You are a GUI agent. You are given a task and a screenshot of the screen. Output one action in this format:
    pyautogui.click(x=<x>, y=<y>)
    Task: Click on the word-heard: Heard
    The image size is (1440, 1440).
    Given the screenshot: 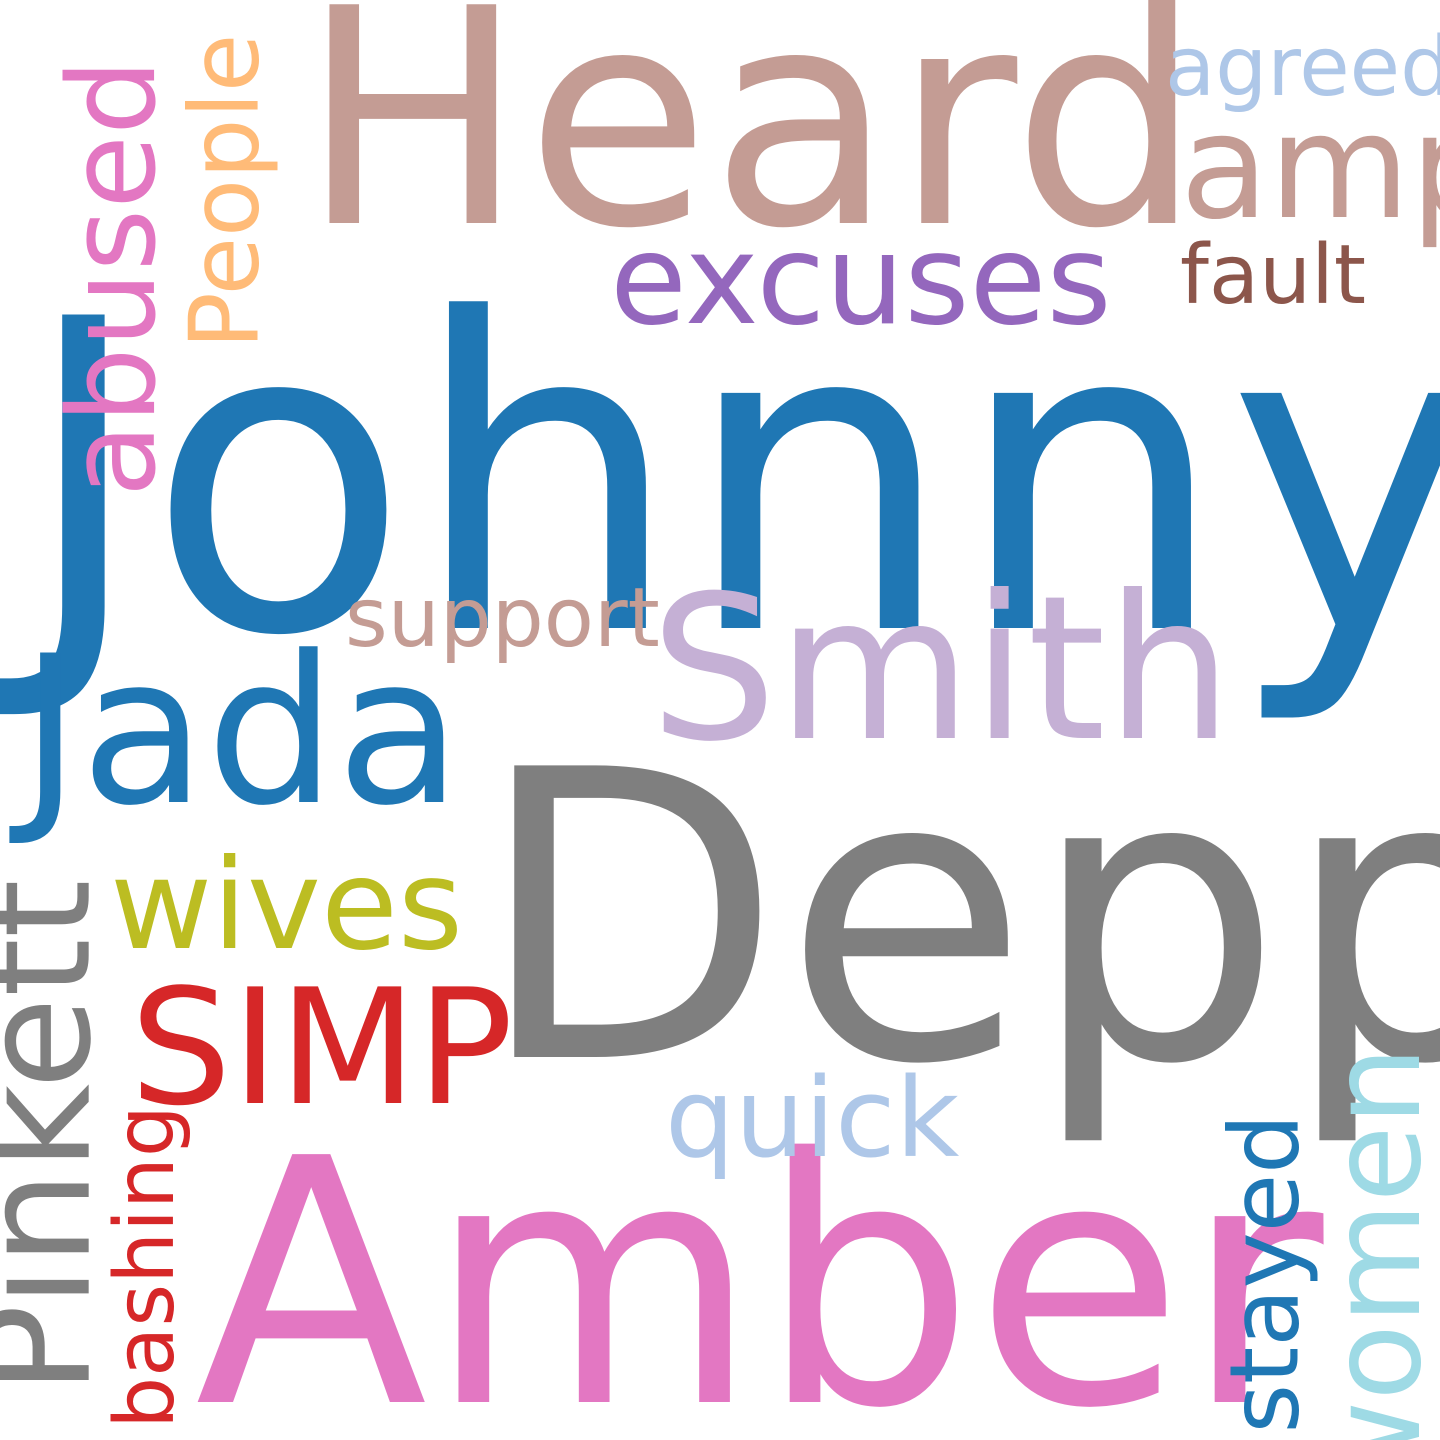 What is the action you would take?
    pyautogui.click(x=751, y=147)
    